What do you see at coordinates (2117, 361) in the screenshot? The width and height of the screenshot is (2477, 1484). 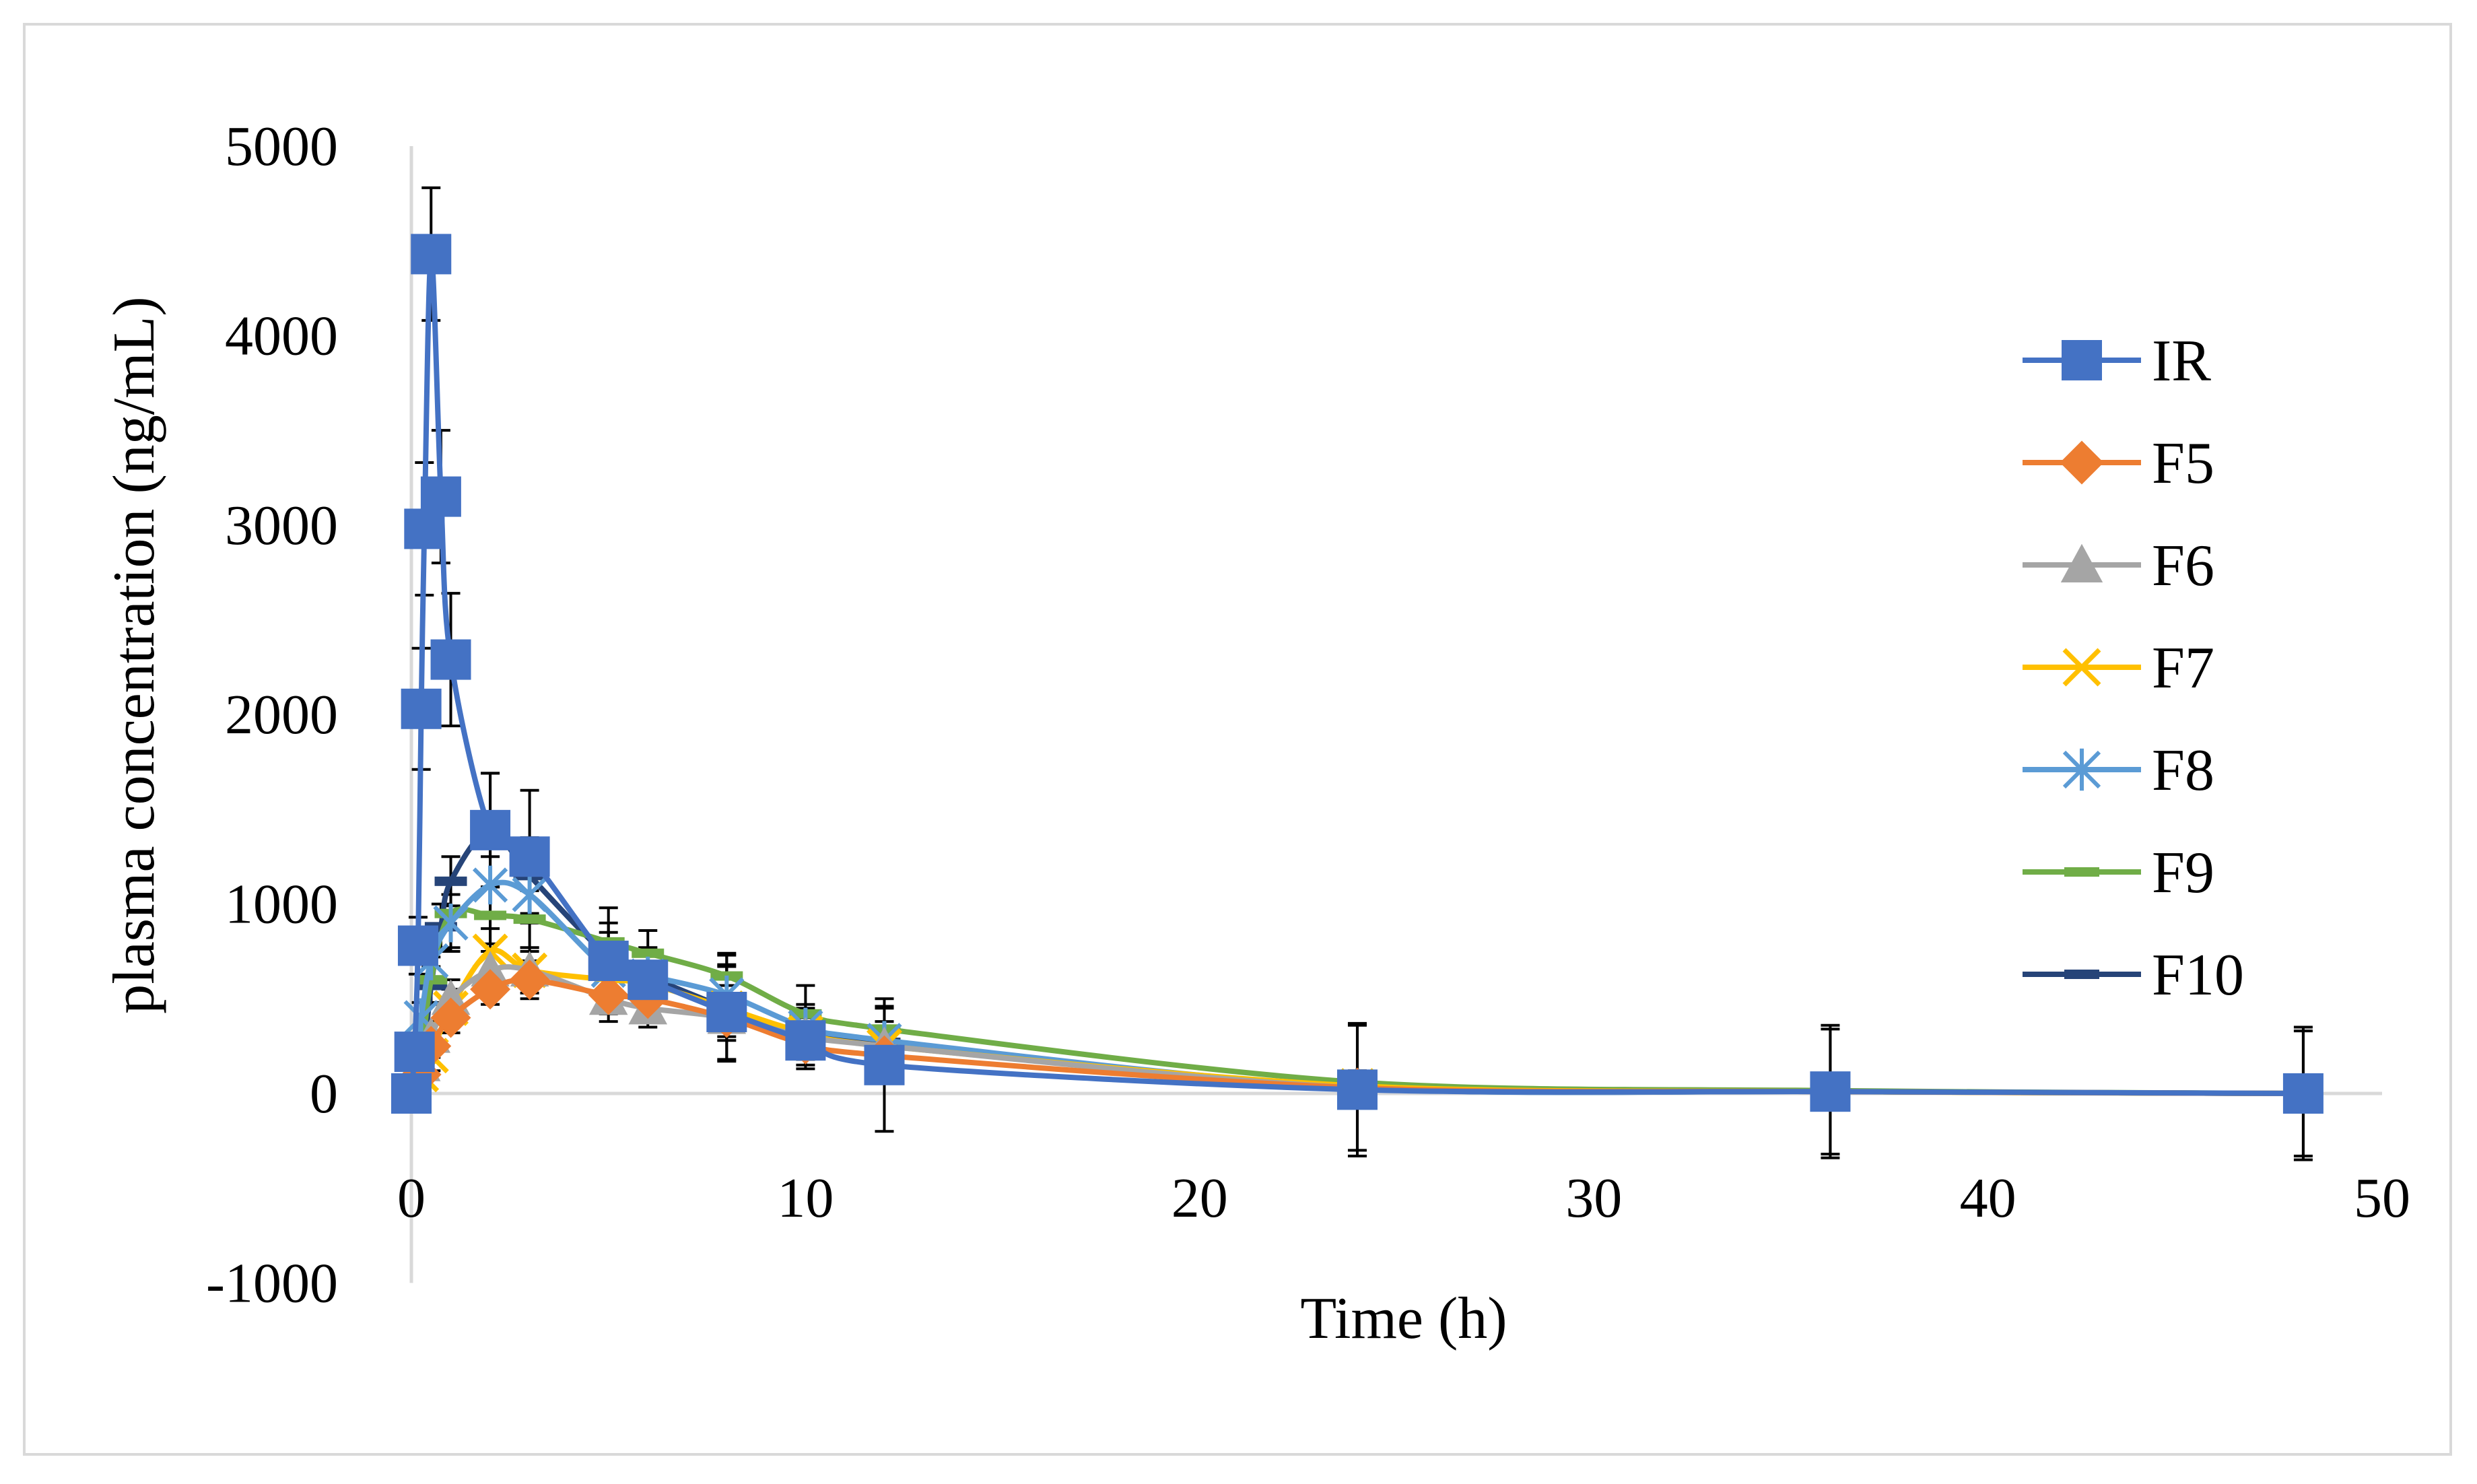 I see `legend-item-ir: IR` at bounding box center [2117, 361].